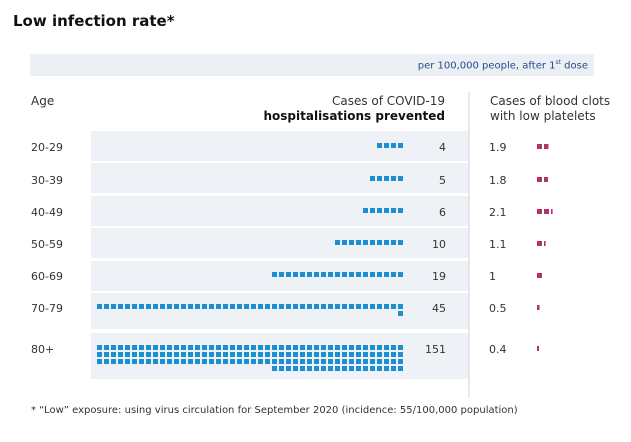  What do you see at coordinates (498, 244) in the screenshot?
I see `blood-clot-value: 1.1` at bounding box center [498, 244].